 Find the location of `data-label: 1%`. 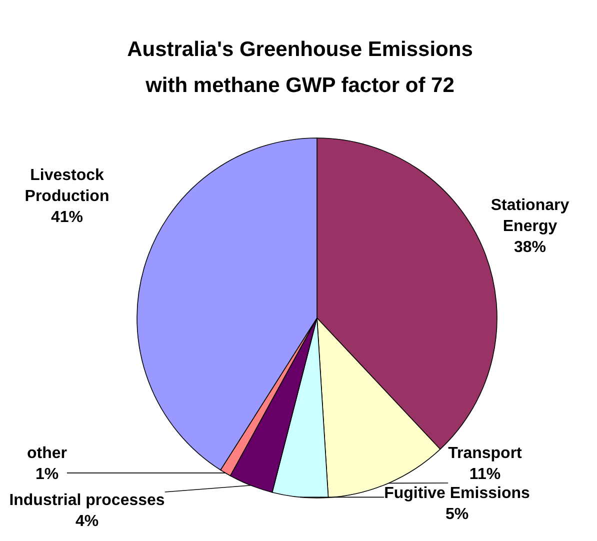

data-label: 1% is located at coordinates (47, 474).